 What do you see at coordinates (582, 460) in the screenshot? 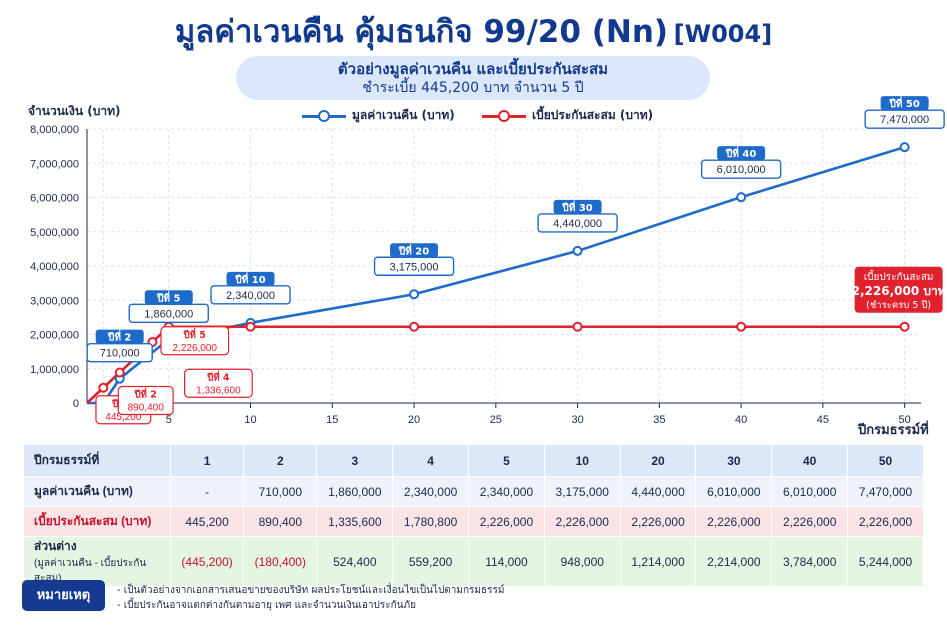
I see `table-header-year: 10` at bounding box center [582, 460].